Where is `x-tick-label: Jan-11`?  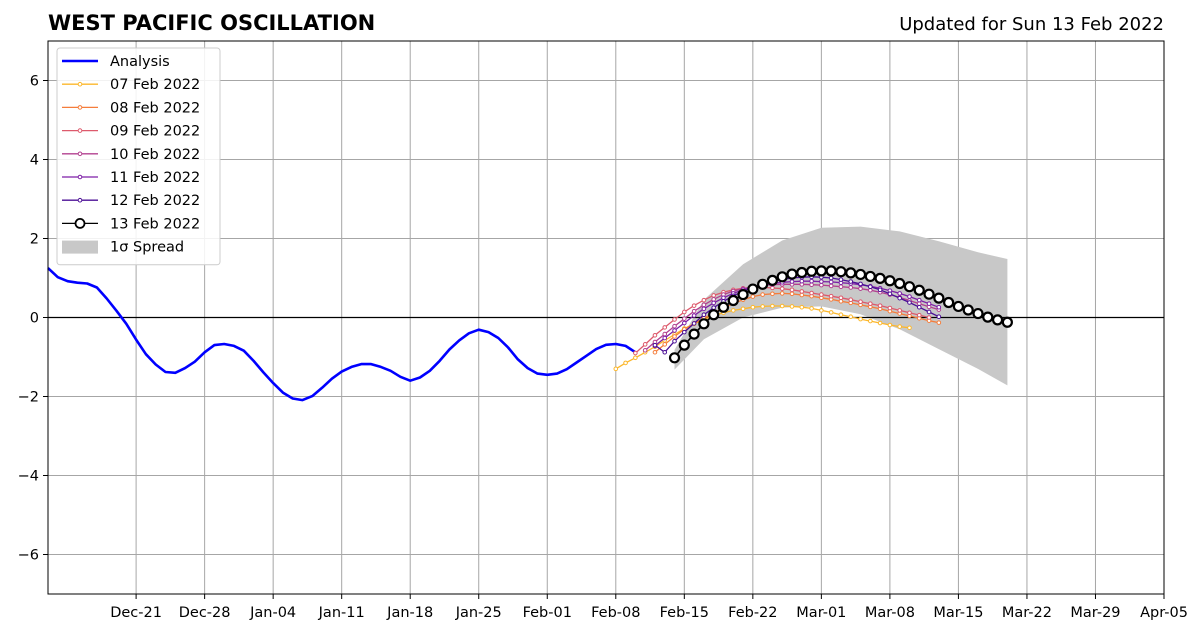 x-tick-label: Jan-11 is located at coordinates (341, 613).